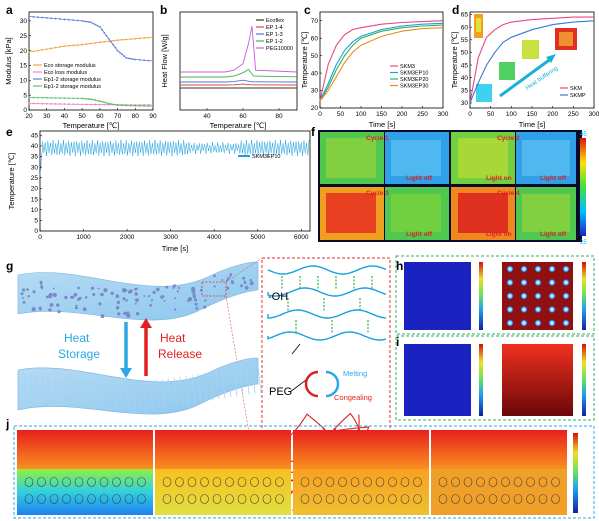 This screenshot has height=521, width=599. Describe the element at coordinates (566, 39) in the screenshot. I see `inset-thermal-5-core` at that location.